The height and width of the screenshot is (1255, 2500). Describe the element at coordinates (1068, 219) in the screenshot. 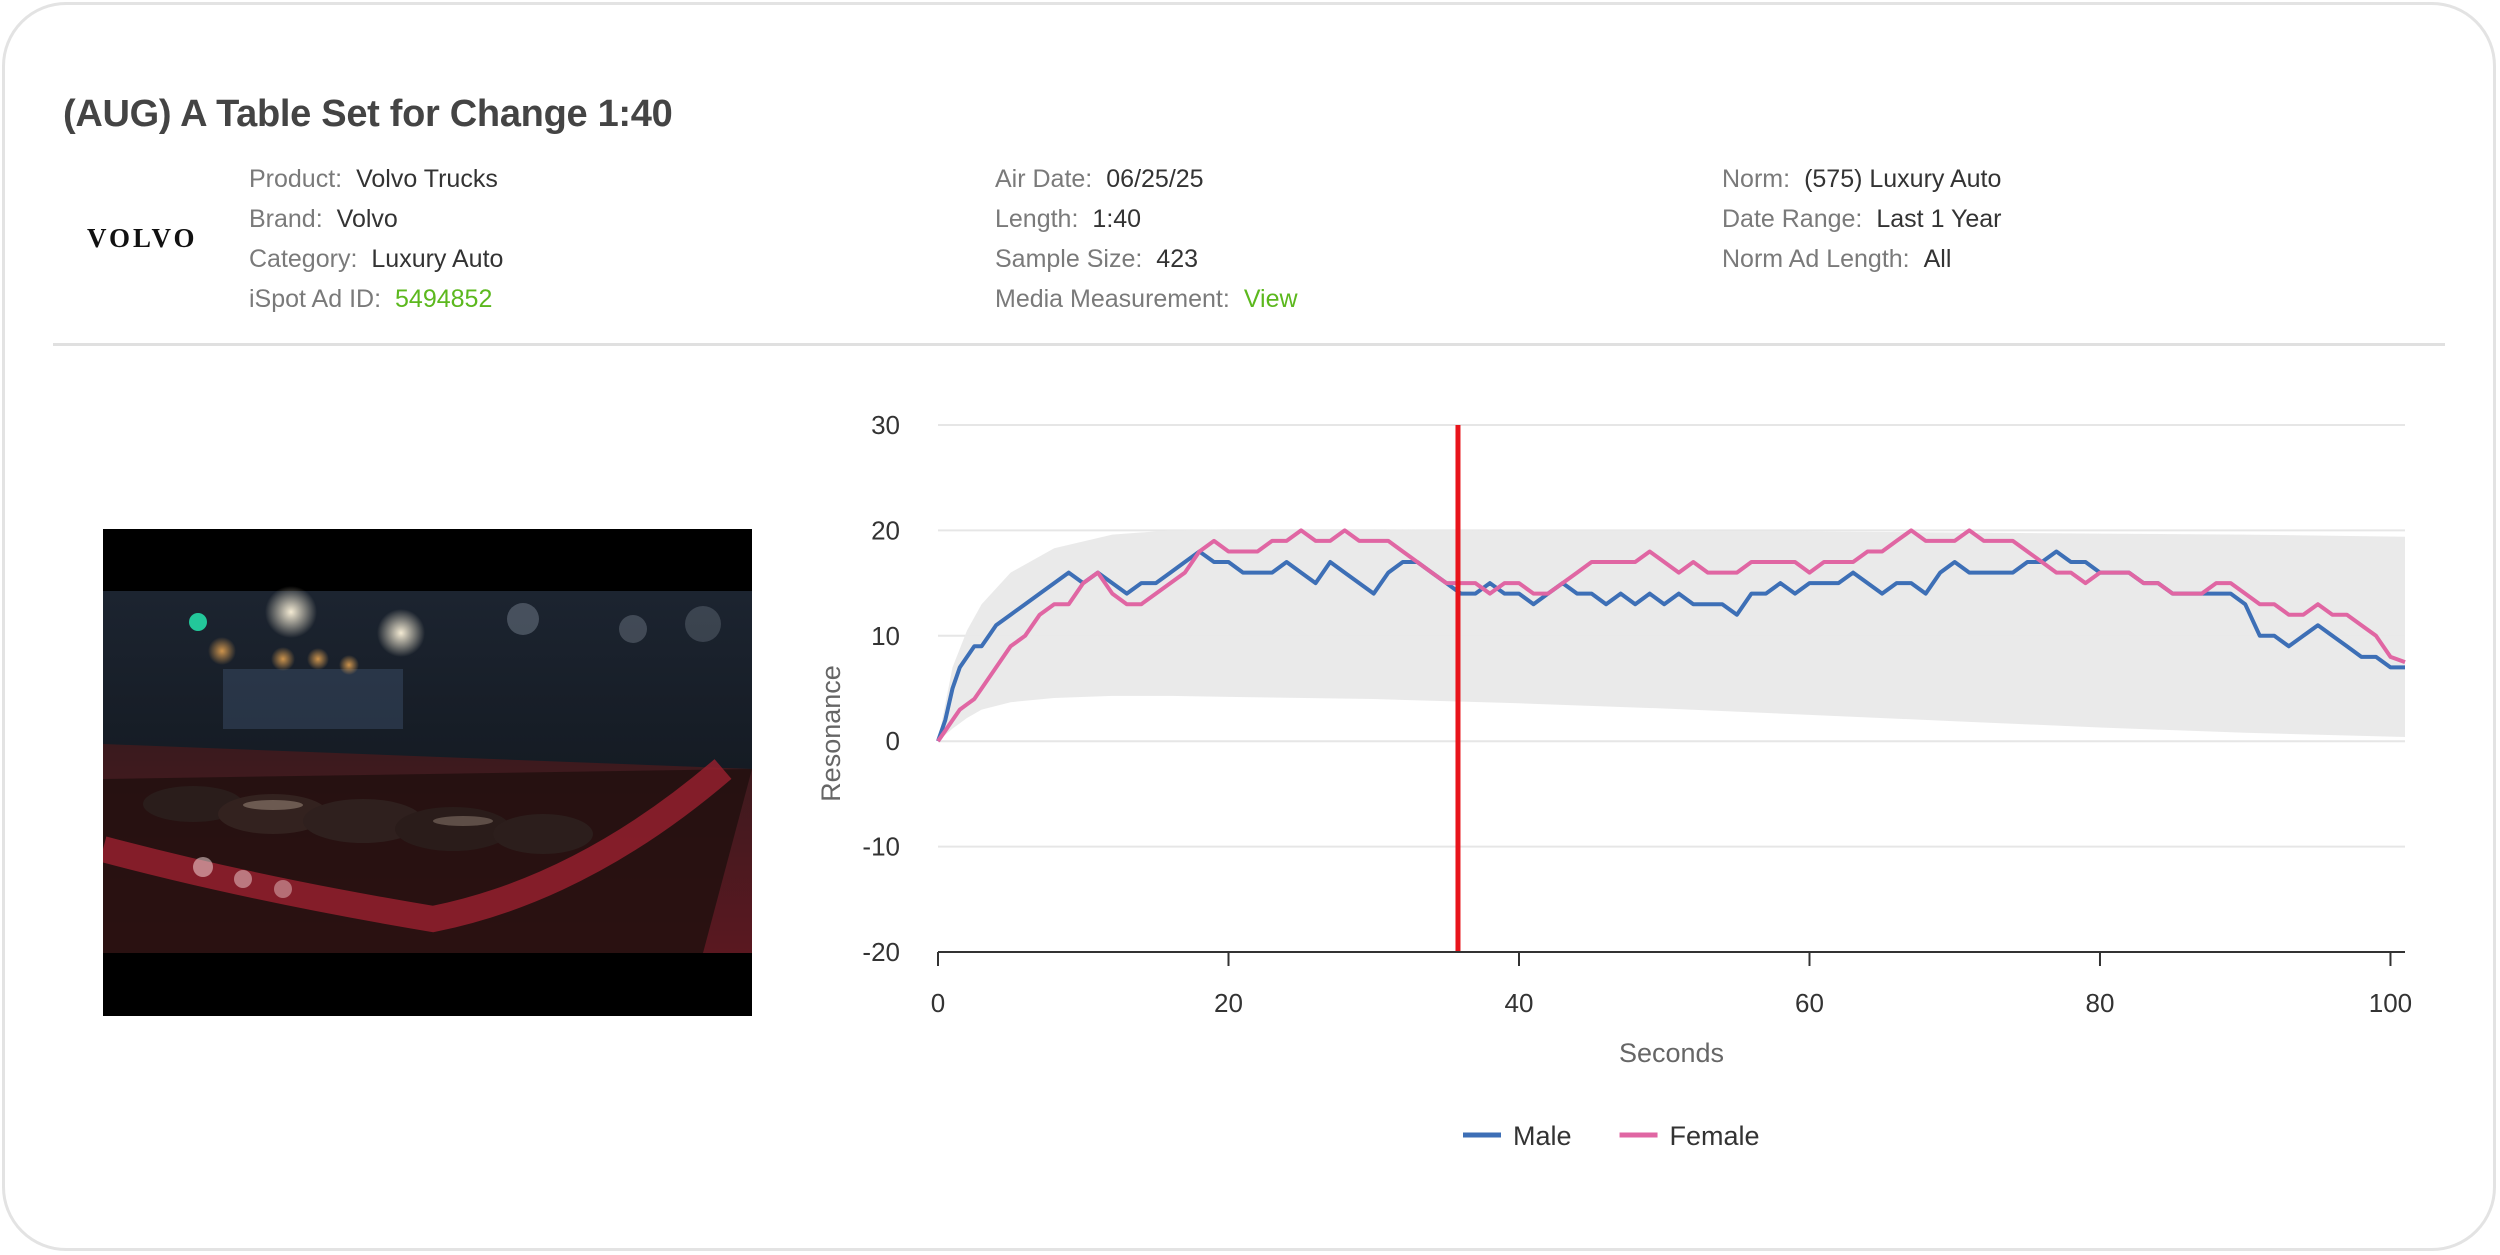

I see `detail-length: Length: 1:40` at that location.